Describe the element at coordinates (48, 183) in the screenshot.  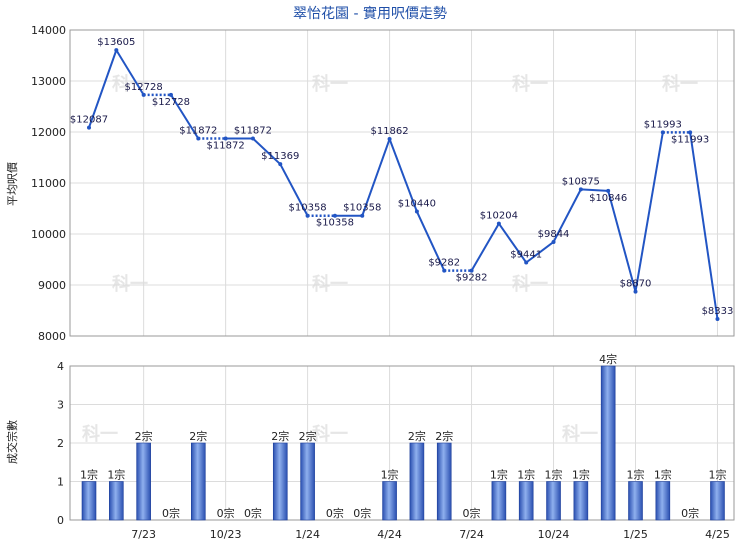
I see `price-y-tick-label: 11000` at that location.